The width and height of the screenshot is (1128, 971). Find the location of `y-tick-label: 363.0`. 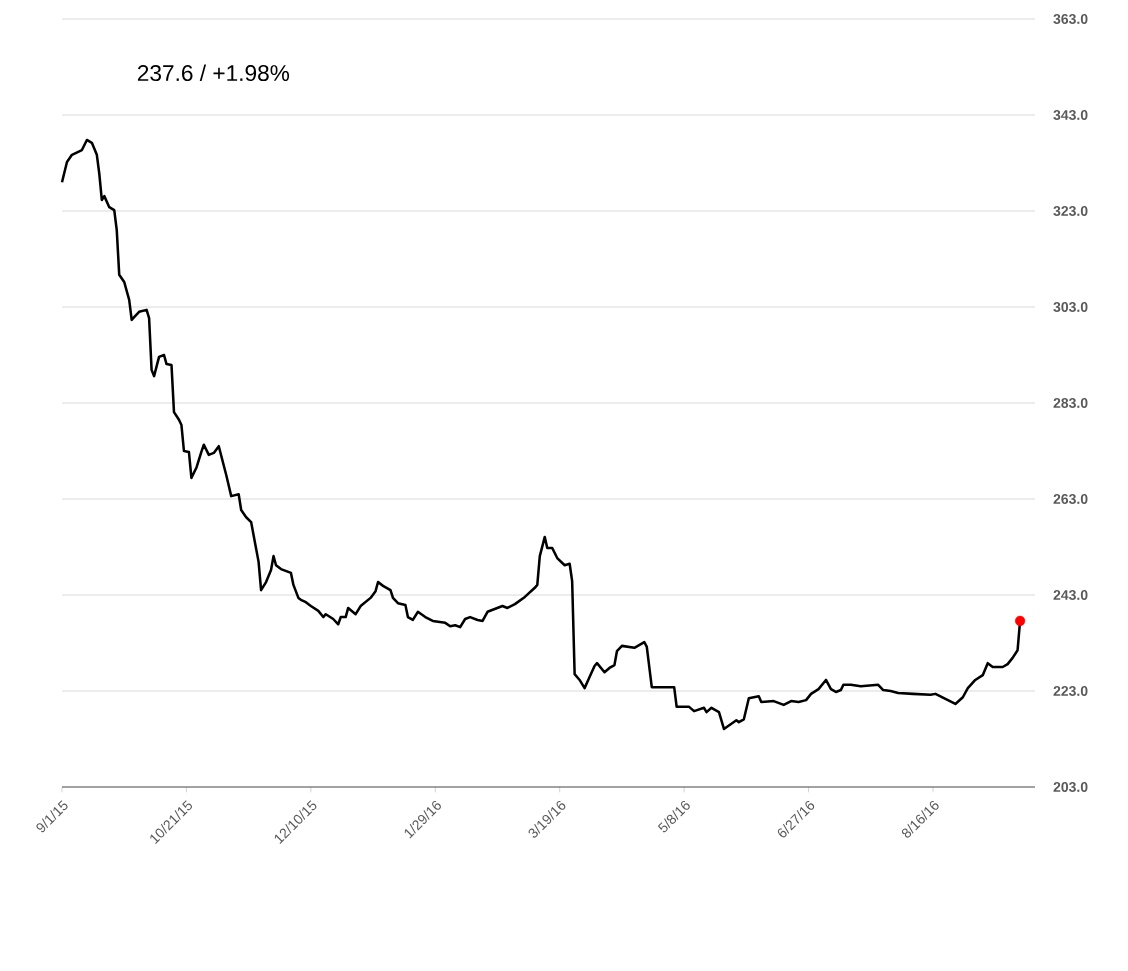

y-tick-label: 363.0 is located at coordinates (1070, 19).